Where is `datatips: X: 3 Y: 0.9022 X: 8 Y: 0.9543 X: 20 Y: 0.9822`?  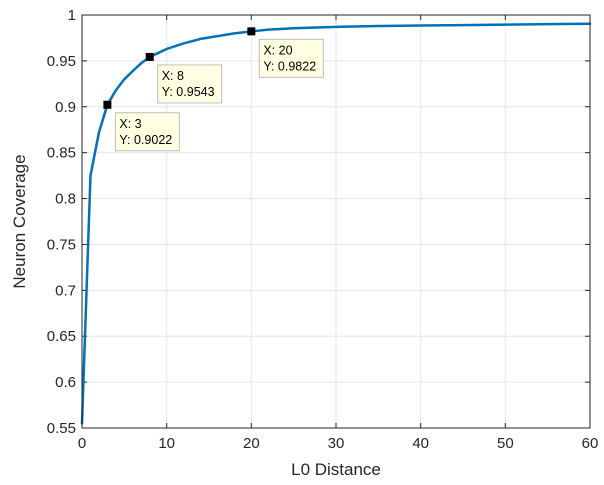
datatips: X: 3 Y: 0.9022 X: 8 Y: 0.9543 X: 20 Y: 0.9822 is located at coordinates (213, 89).